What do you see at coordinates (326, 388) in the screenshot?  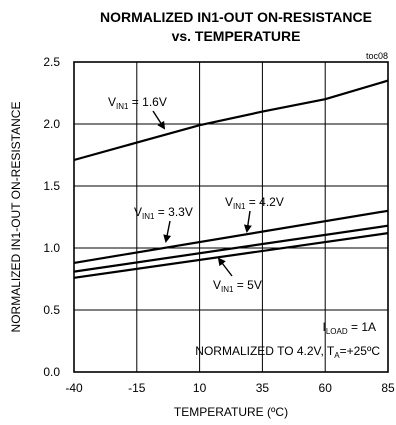 I see `x-tick-label: 60` at bounding box center [326, 388].